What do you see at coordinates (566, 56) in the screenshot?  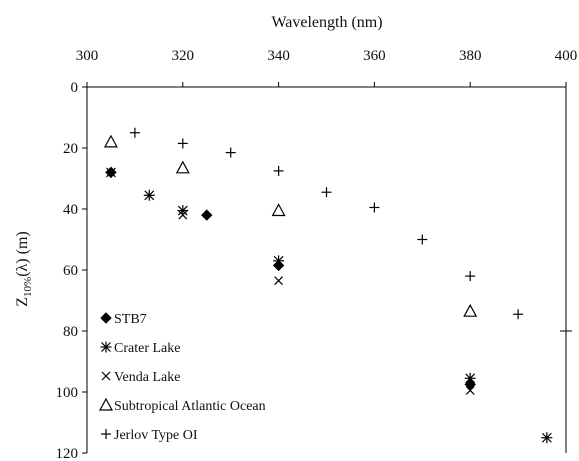 I see `x-tick-label: 400` at bounding box center [566, 56].